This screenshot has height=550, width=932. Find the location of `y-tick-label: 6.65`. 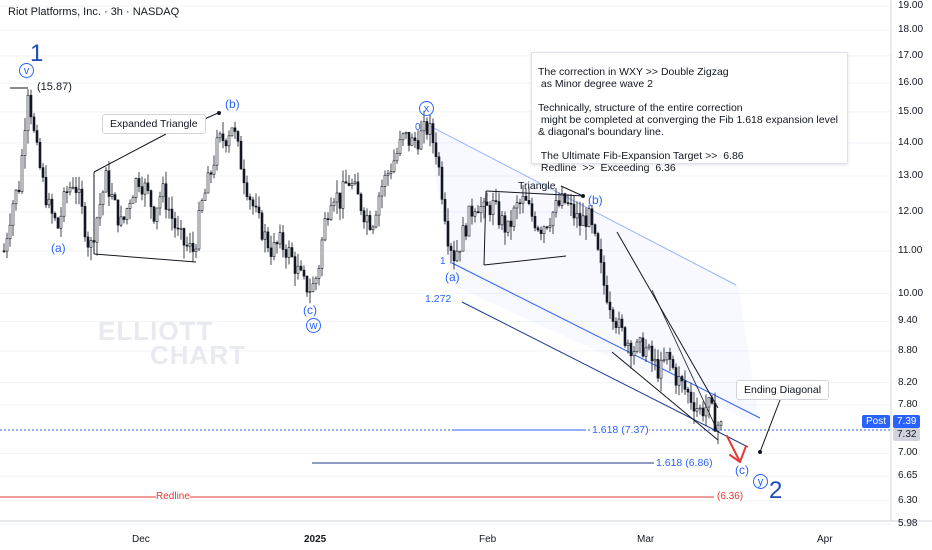

y-tick-label: 6.65 is located at coordinates (908, 476).